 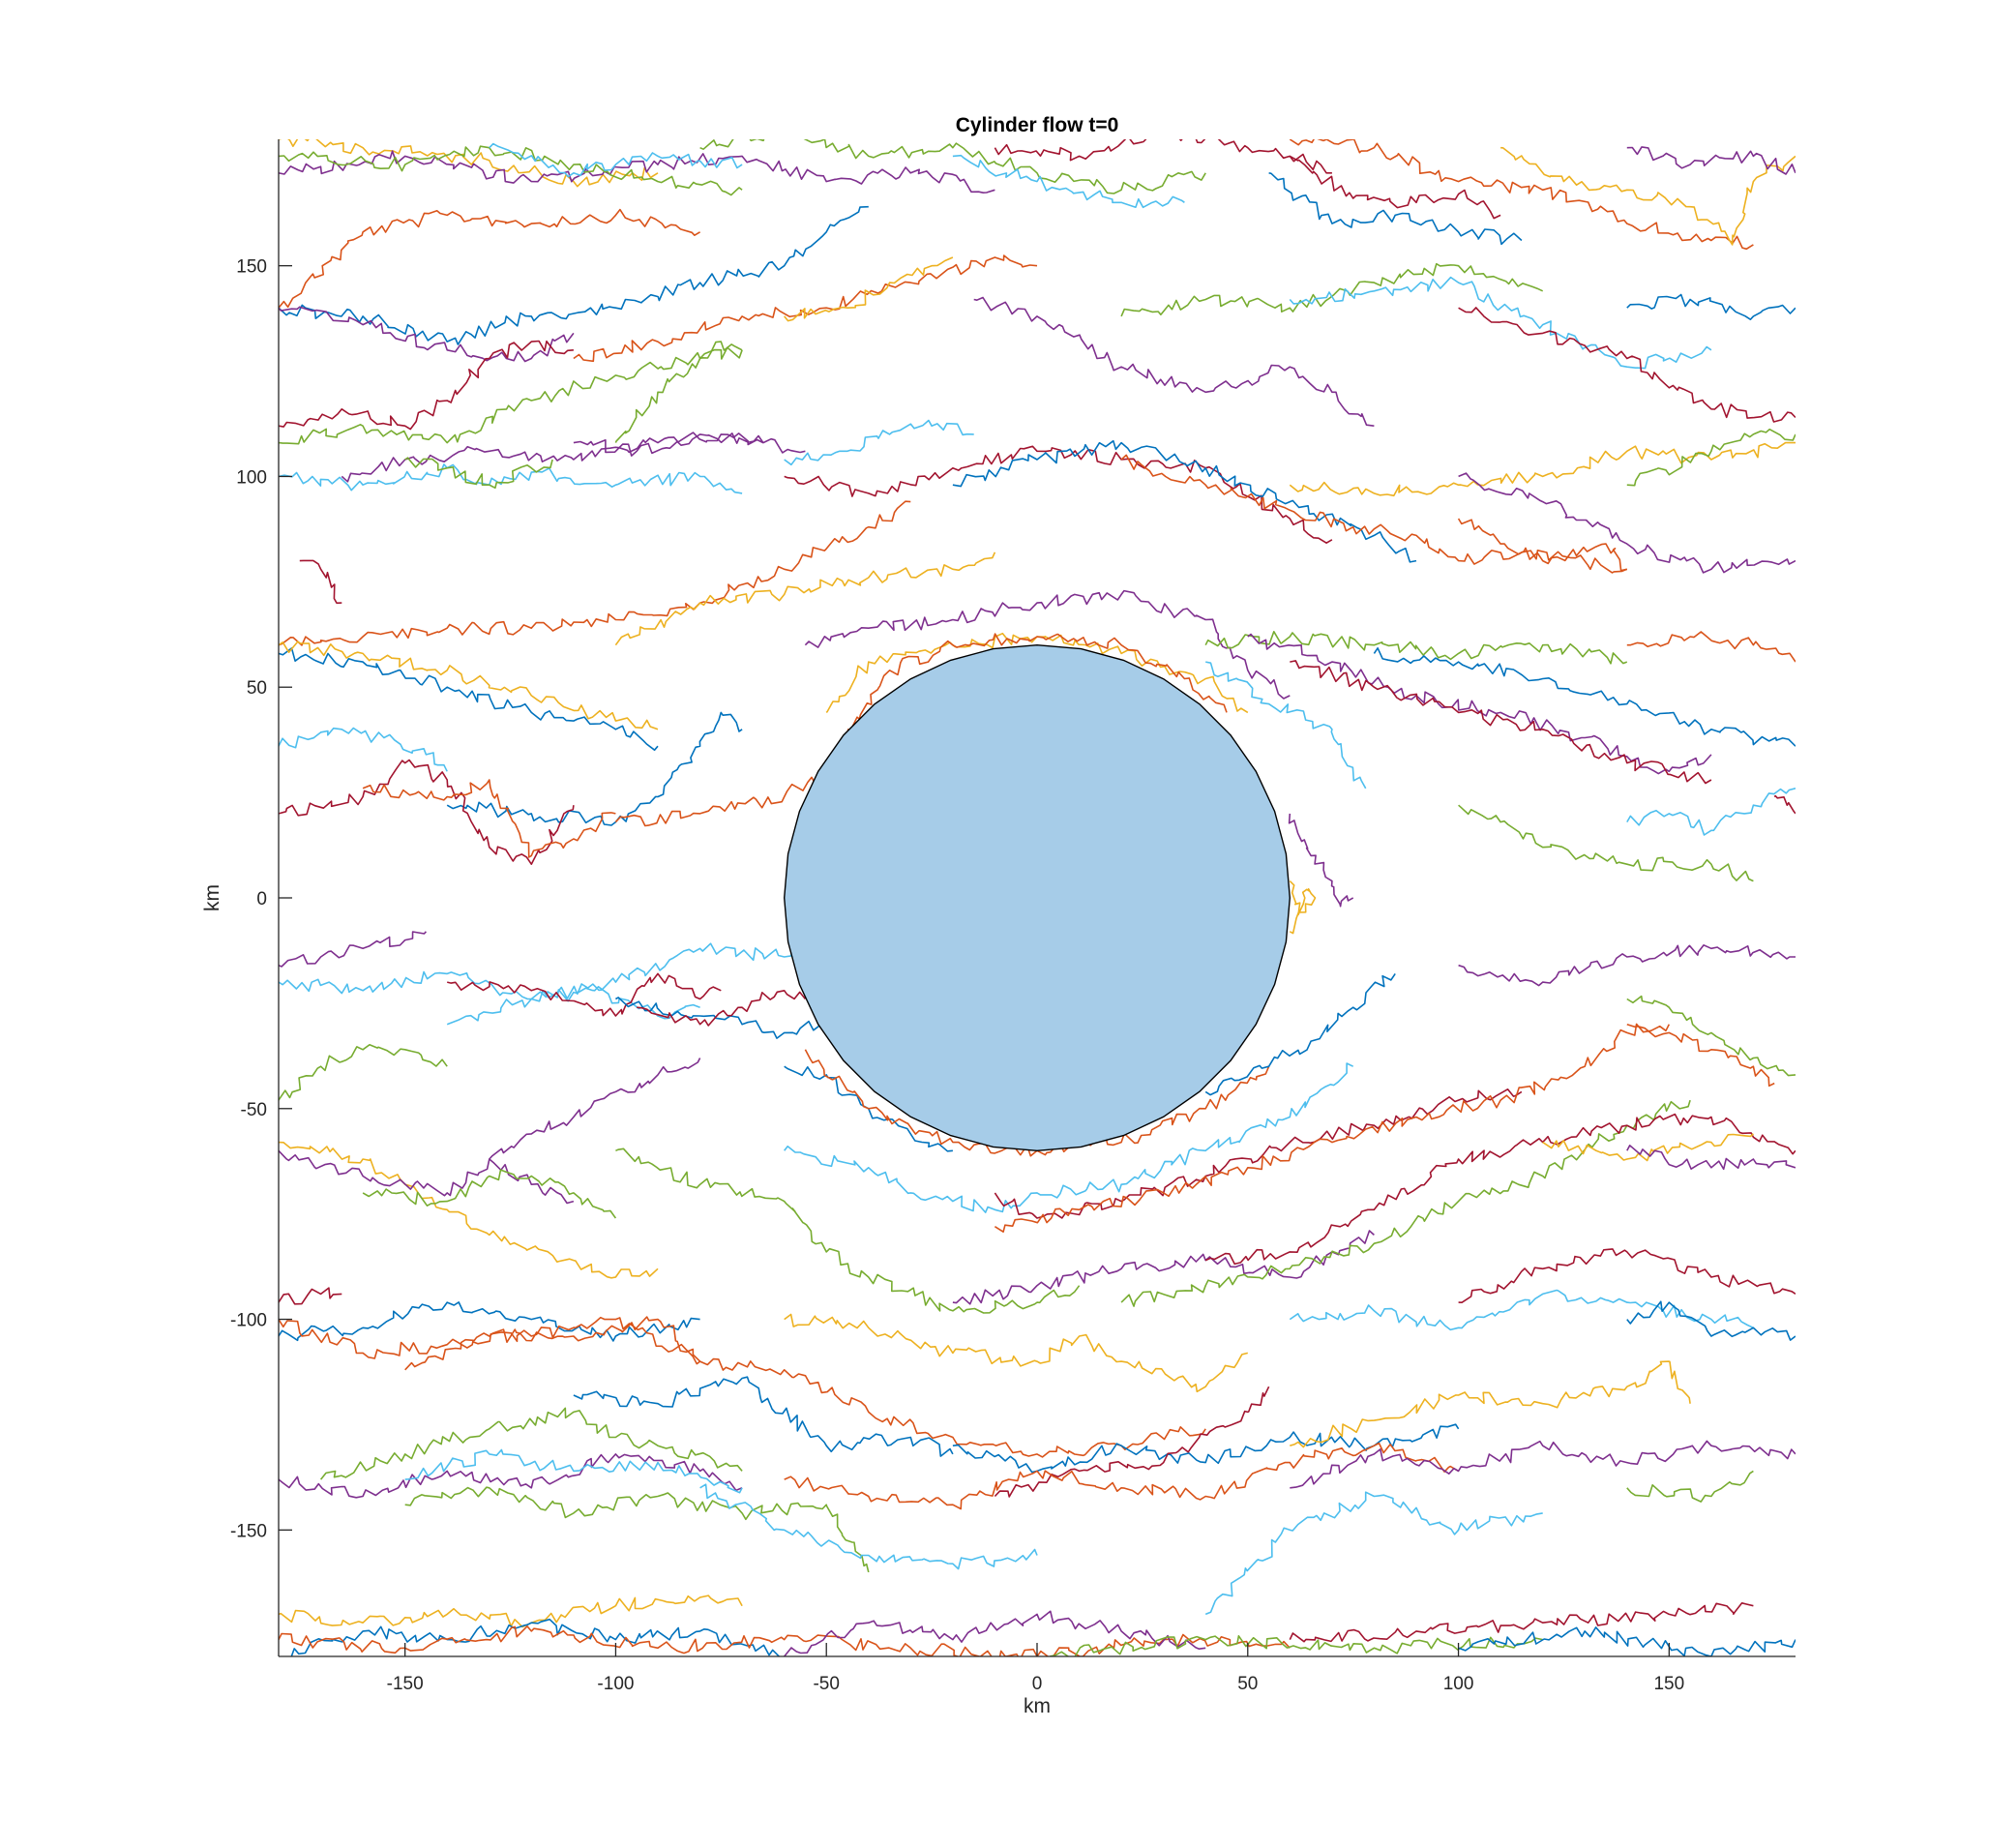 I want to click on cylinder-disk, so click(x=1037, y=897).